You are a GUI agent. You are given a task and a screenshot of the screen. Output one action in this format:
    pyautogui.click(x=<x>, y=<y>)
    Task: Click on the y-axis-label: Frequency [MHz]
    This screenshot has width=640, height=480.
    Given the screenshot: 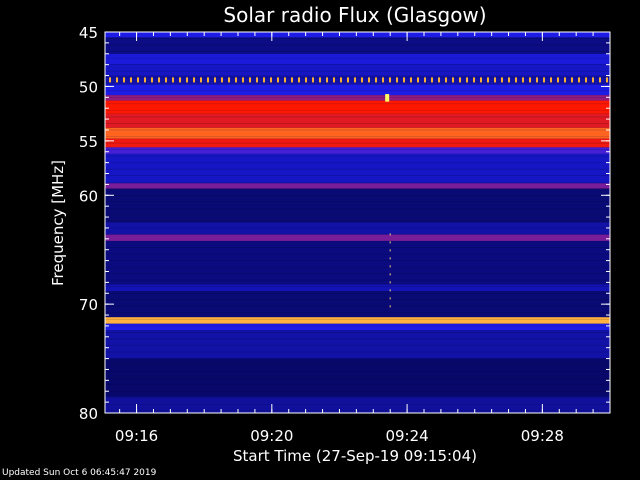 What is the action you would take?
    pyautogui.click(x=58, y=223)
    